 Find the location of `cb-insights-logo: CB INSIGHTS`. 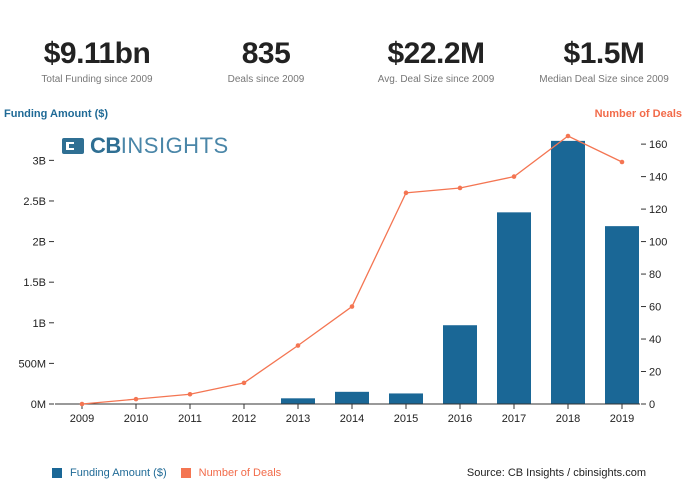

cb-insights-logo: CB INSIGHTS is located at coordinates (145, 146).